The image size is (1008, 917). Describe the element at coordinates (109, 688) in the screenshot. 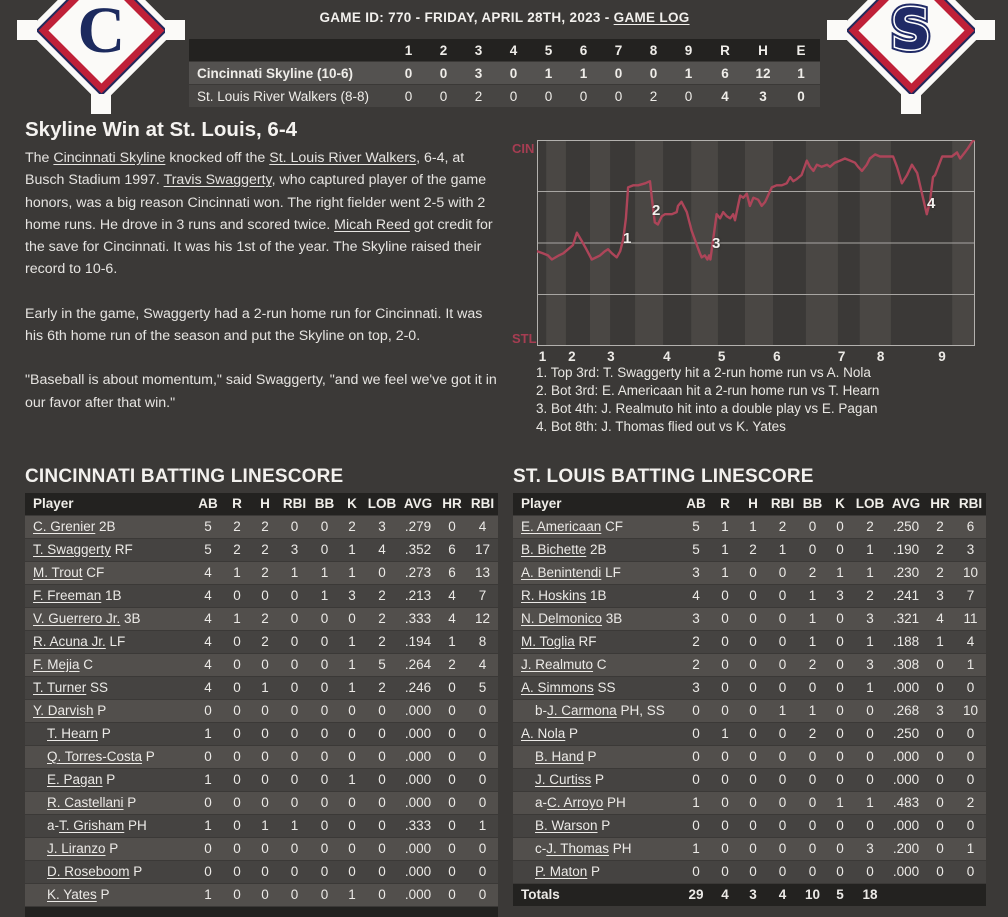

I see `player-cell: T. Turner SS` at that location.